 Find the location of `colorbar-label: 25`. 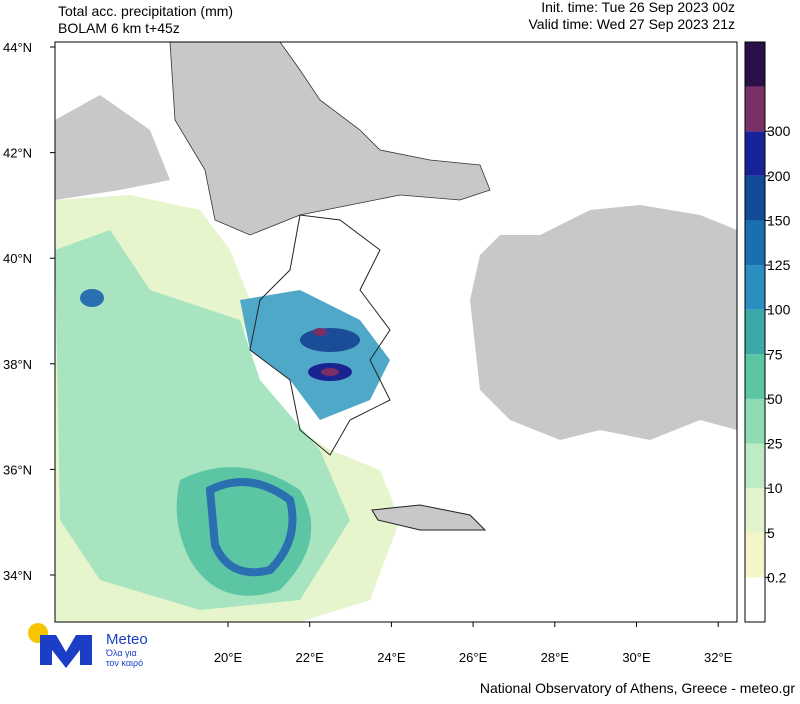

colorbar-label: 25 is located at coordinates (775, 444).